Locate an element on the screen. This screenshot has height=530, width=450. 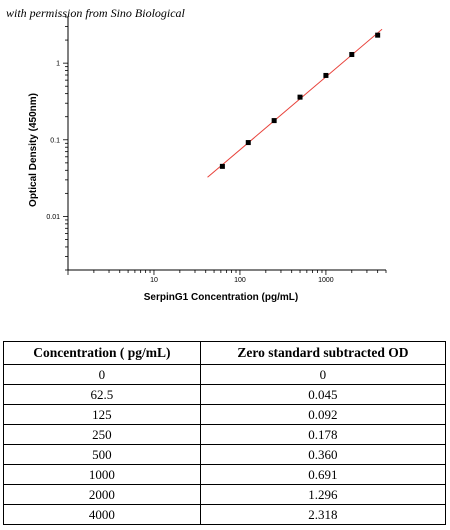
cell-od: 1.296 is located at coordinates (323, 494).